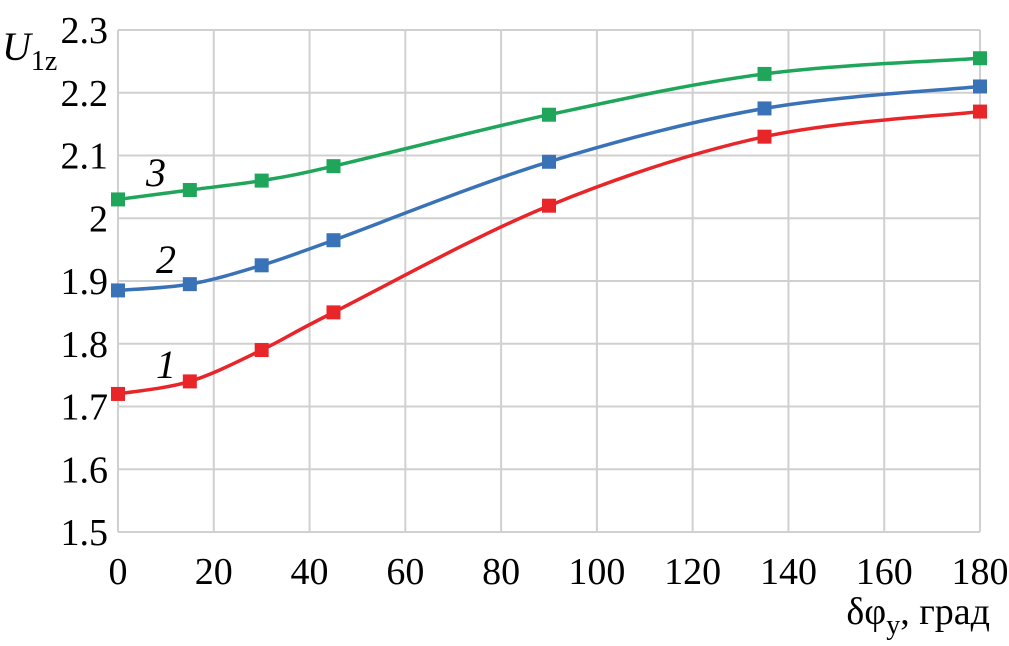 The height and width of the screenshot is (646, 1009). I want to click on x-tick-label: 180, so click(980, 572).